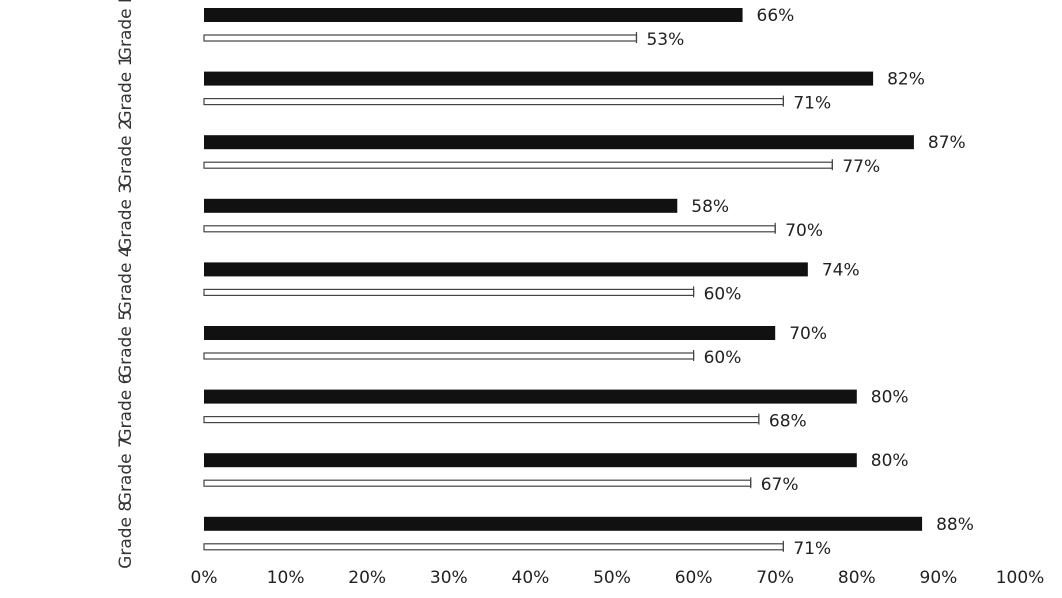  I want to click on x-tick-label: 30%, so click(449, 578).